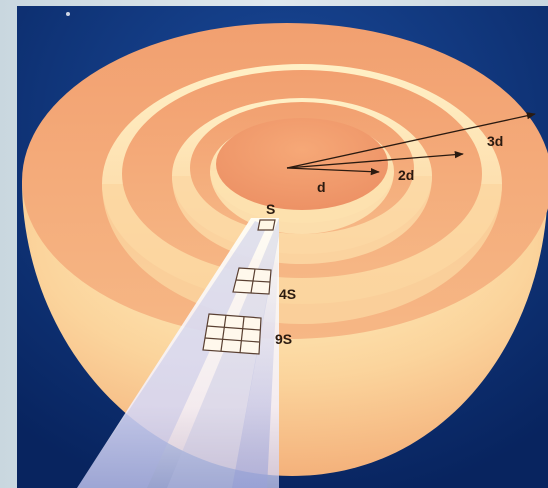 This screenshot has height=488, width=548. What do you see at coordinates (375, 160) in the screenshot?
I see `arrow-2d` at bounding box center [375, 160].